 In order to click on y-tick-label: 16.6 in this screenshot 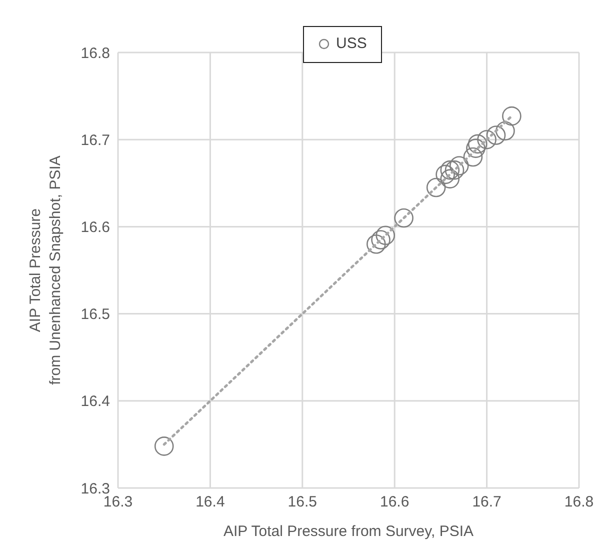, I will do `click(95, 227)`.